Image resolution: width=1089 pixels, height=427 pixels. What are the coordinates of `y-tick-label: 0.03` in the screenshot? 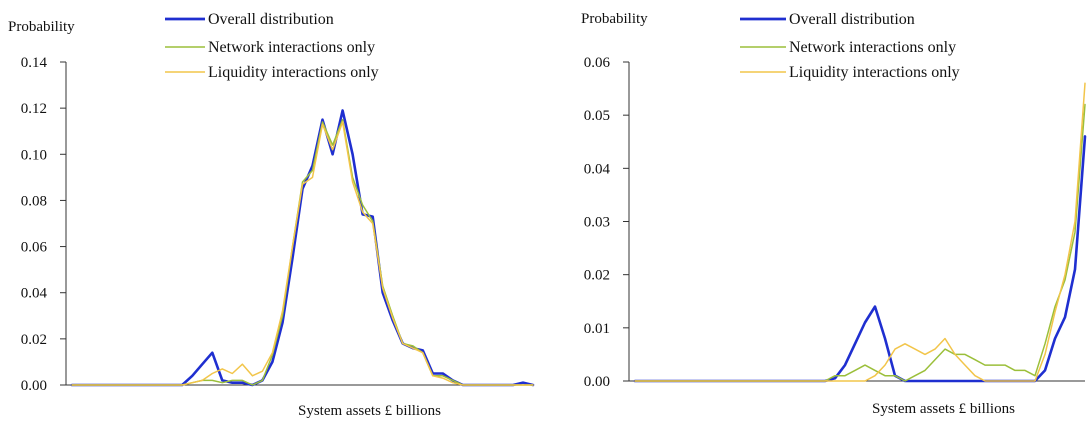 It's located at (597, 223).